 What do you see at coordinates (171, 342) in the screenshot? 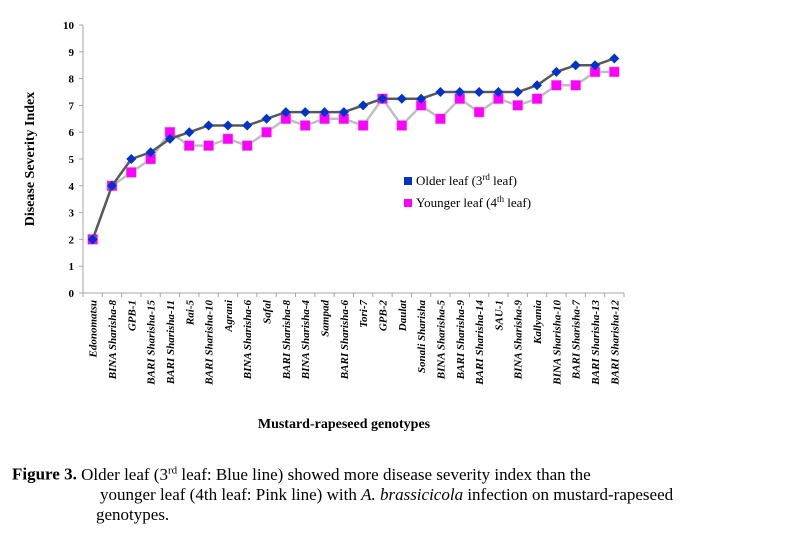
I see `x-category-label: BARI Sharisha-11` at bounding box center [171, 342].